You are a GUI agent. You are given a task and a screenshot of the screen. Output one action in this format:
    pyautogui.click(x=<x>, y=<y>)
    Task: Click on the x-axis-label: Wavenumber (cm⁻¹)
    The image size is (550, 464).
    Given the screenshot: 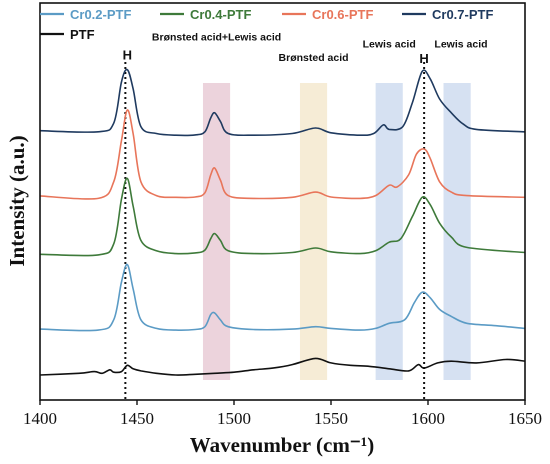 What is the action you would take?
    pyautogui.click(x=282, y=445)
    